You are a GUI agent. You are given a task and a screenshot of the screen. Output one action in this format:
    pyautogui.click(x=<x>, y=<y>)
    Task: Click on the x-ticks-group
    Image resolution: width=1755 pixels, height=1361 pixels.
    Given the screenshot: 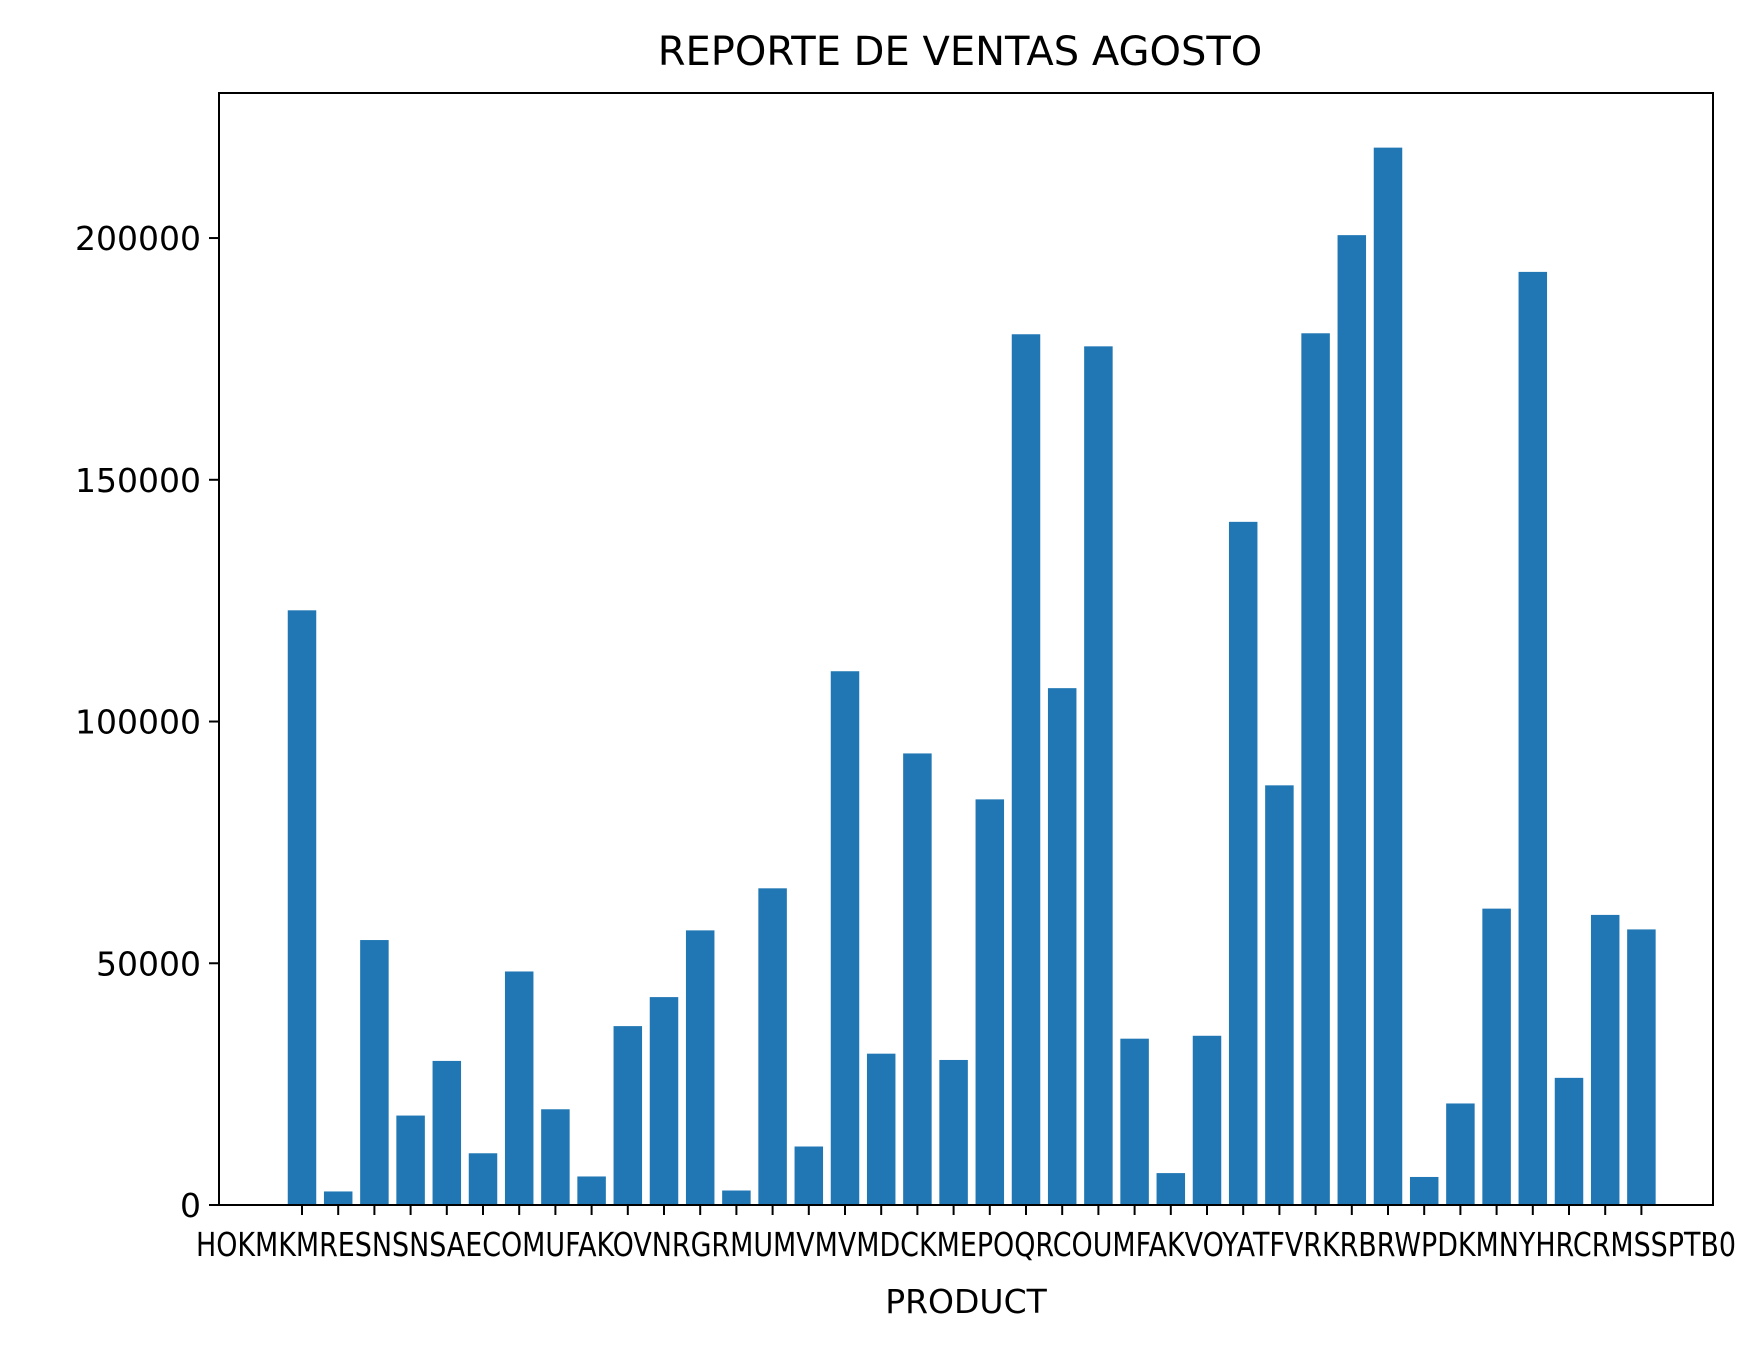 What is the action you would take?
    pyautogui.click(x=972, y=1210)
    